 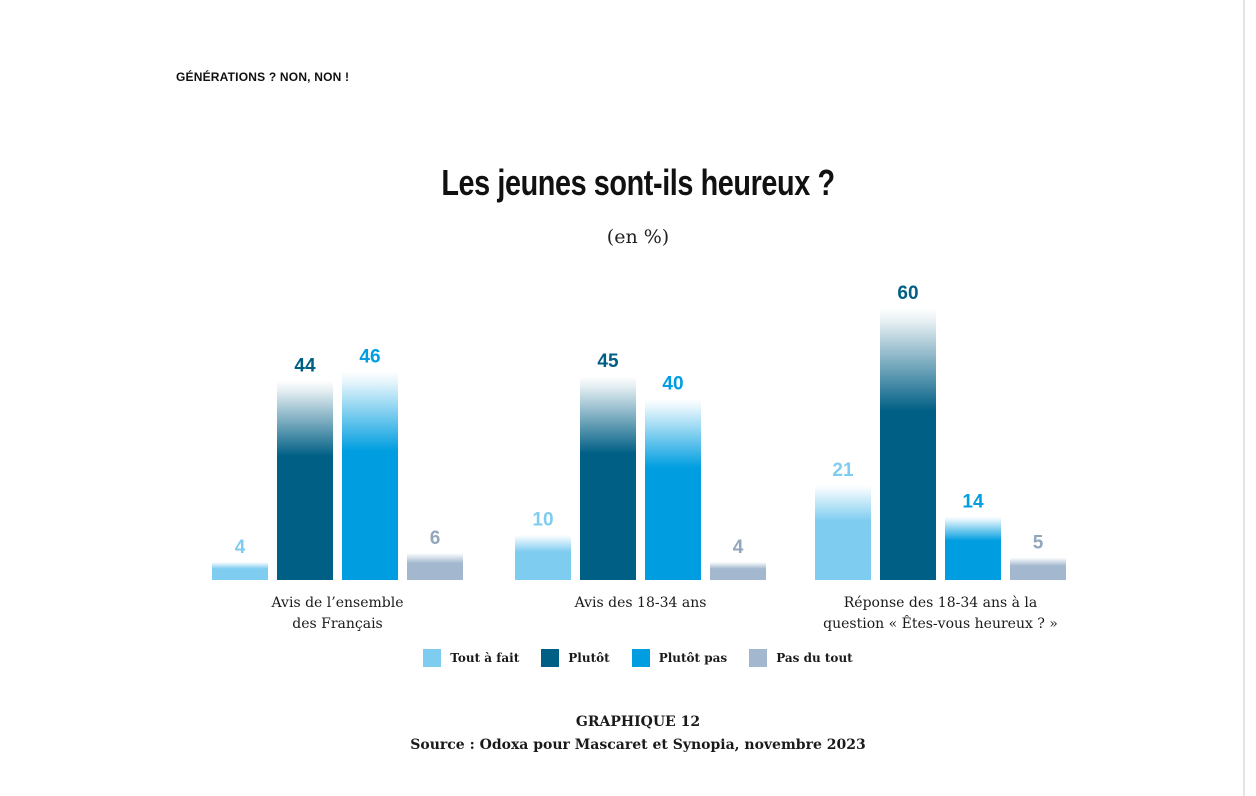 I want to click on category-label-1: Avis de l’ensemble des Français, so click(x=337, y=613).